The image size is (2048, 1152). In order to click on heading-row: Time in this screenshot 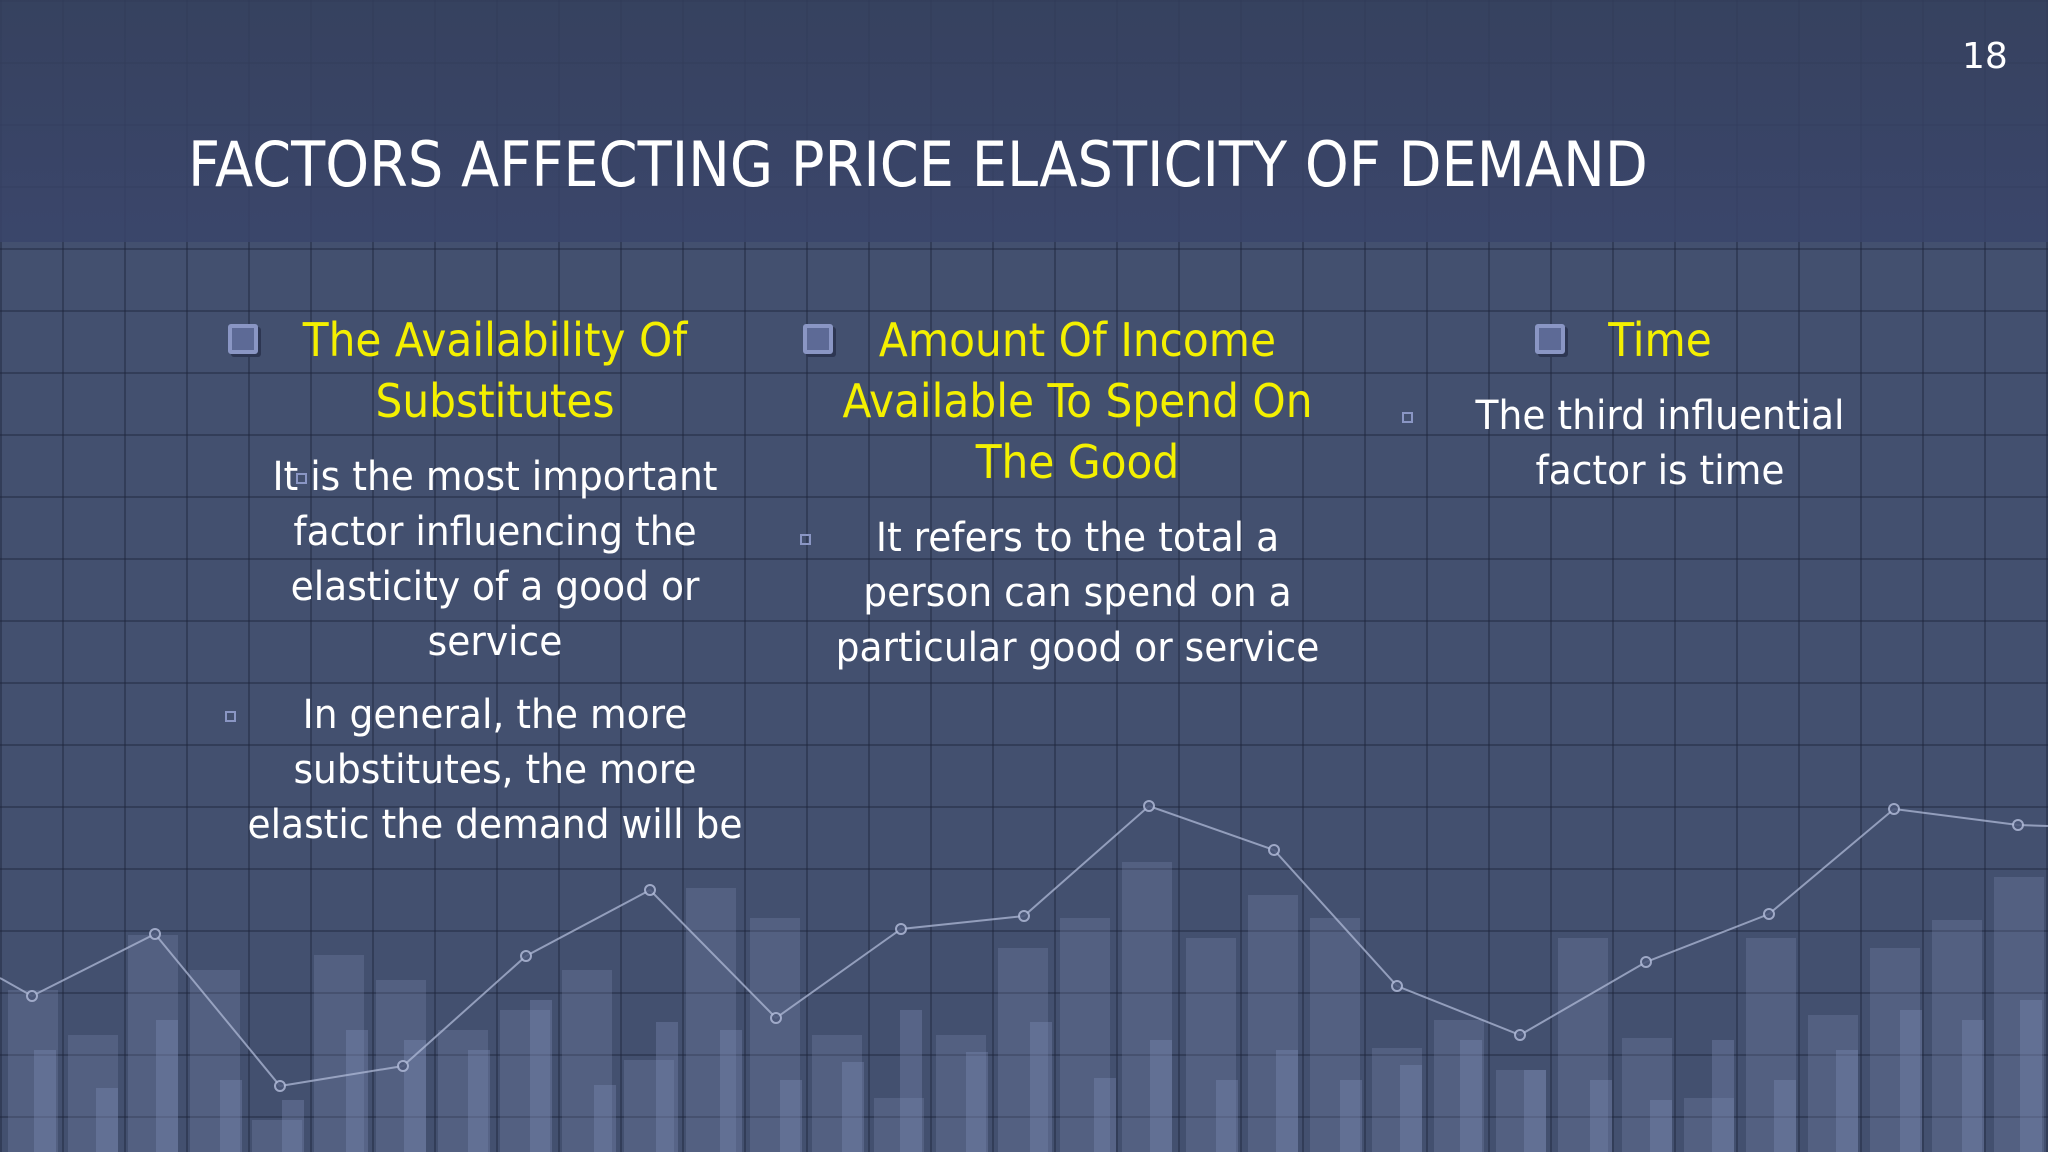, I will do `click(1660, 340)`.